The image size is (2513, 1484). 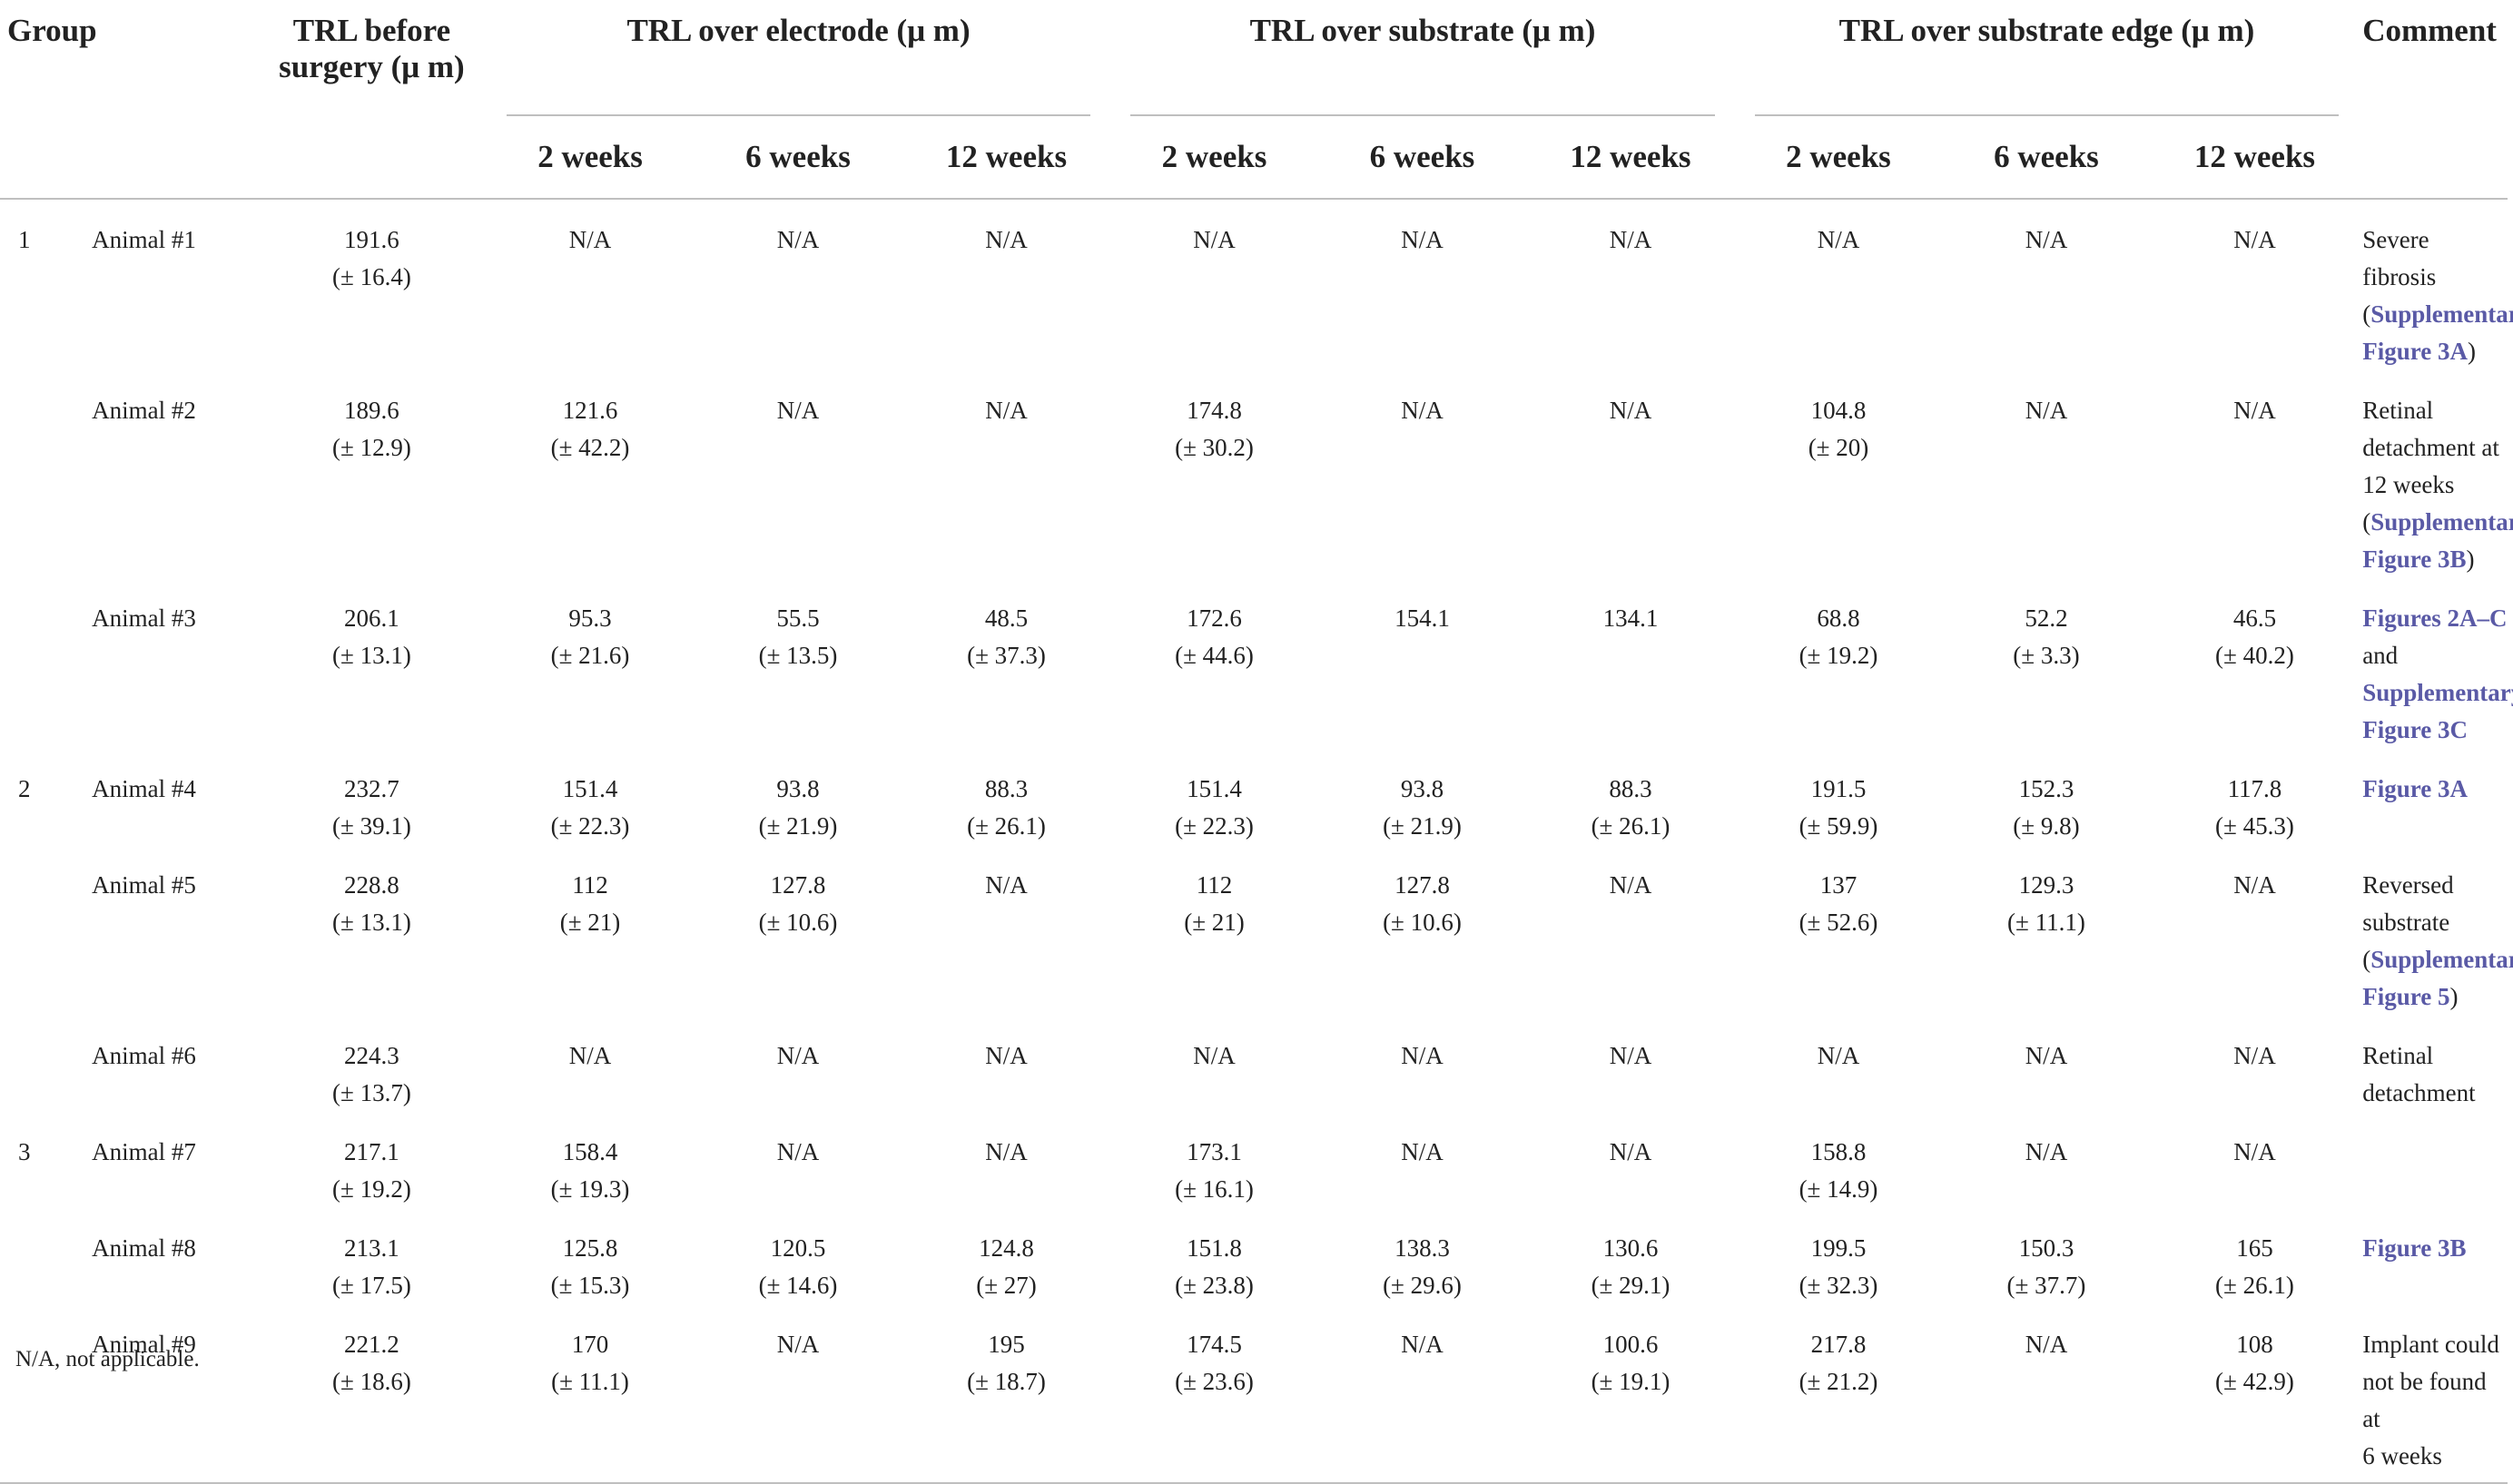 I want to click on trl-electrode-cell-line: (± 14.6), so click(x=798, y=1285).